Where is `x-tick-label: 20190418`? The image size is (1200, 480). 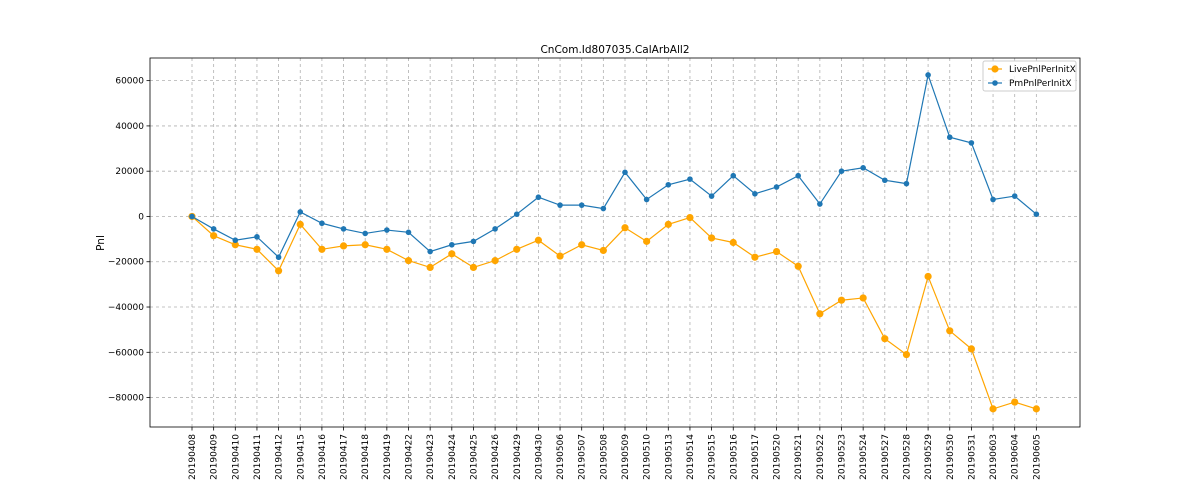
x-tick-label: 20190418 is located at coordinates (366, 457).